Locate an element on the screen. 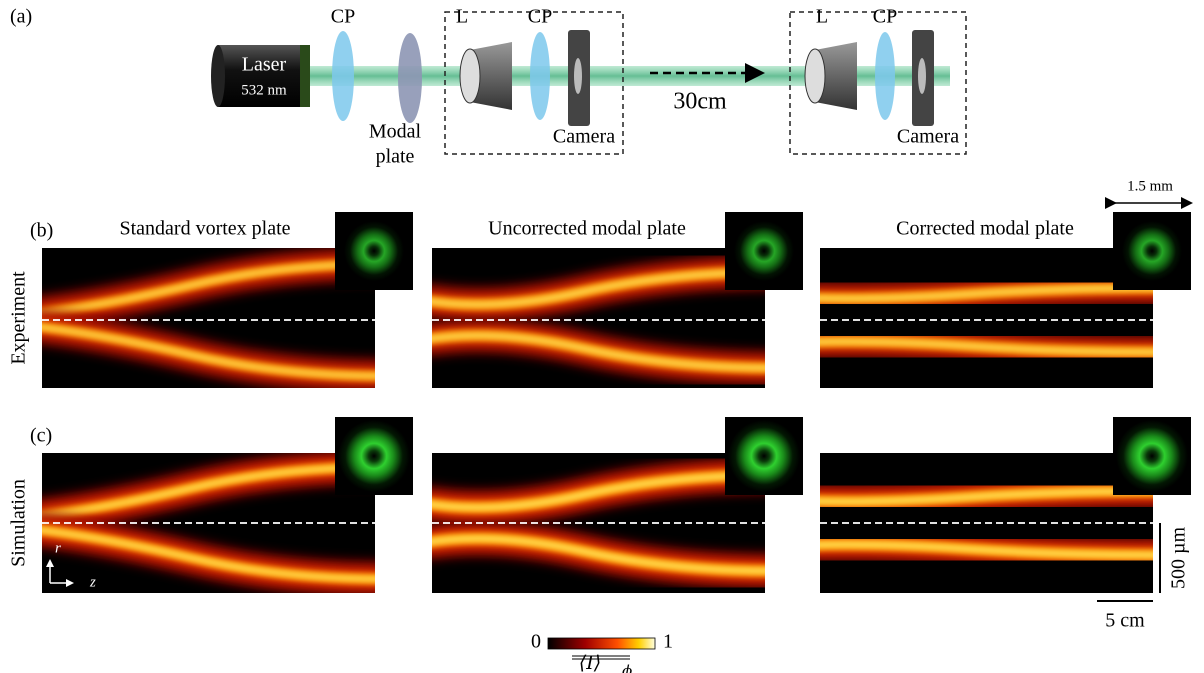 This screenshot has height=673, width=1204. colorbar is located at coordinates (601, 643).